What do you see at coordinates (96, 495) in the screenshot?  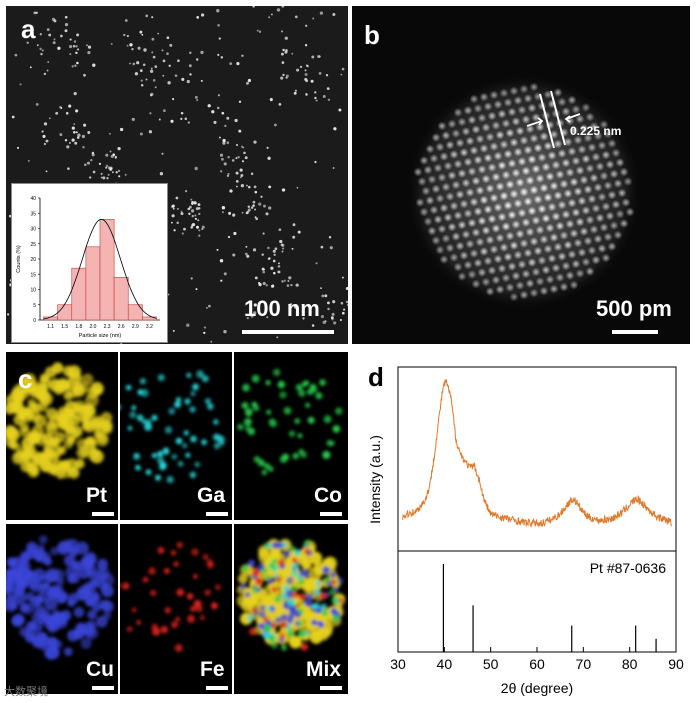 I see `eds-label-pt: Pt` at bounding box center [96, 495].